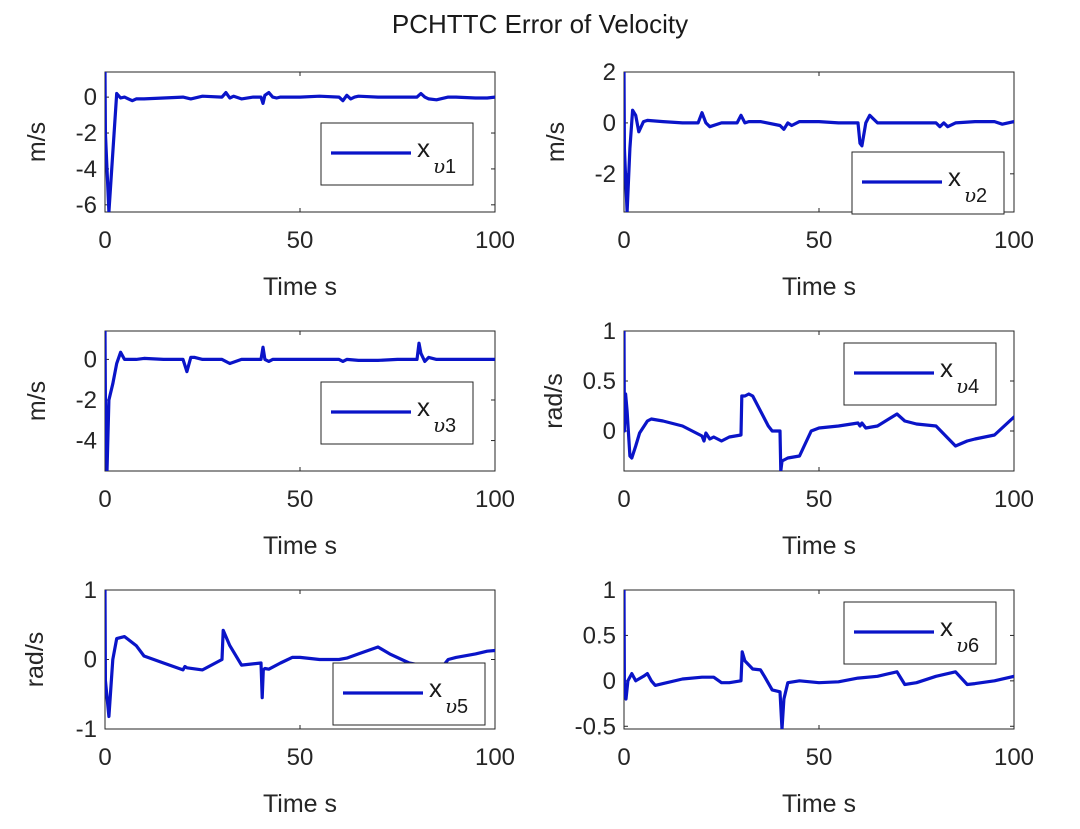 The image size is (1080, 829). I want to click on y-tick-label: -1, so click(86, 729).